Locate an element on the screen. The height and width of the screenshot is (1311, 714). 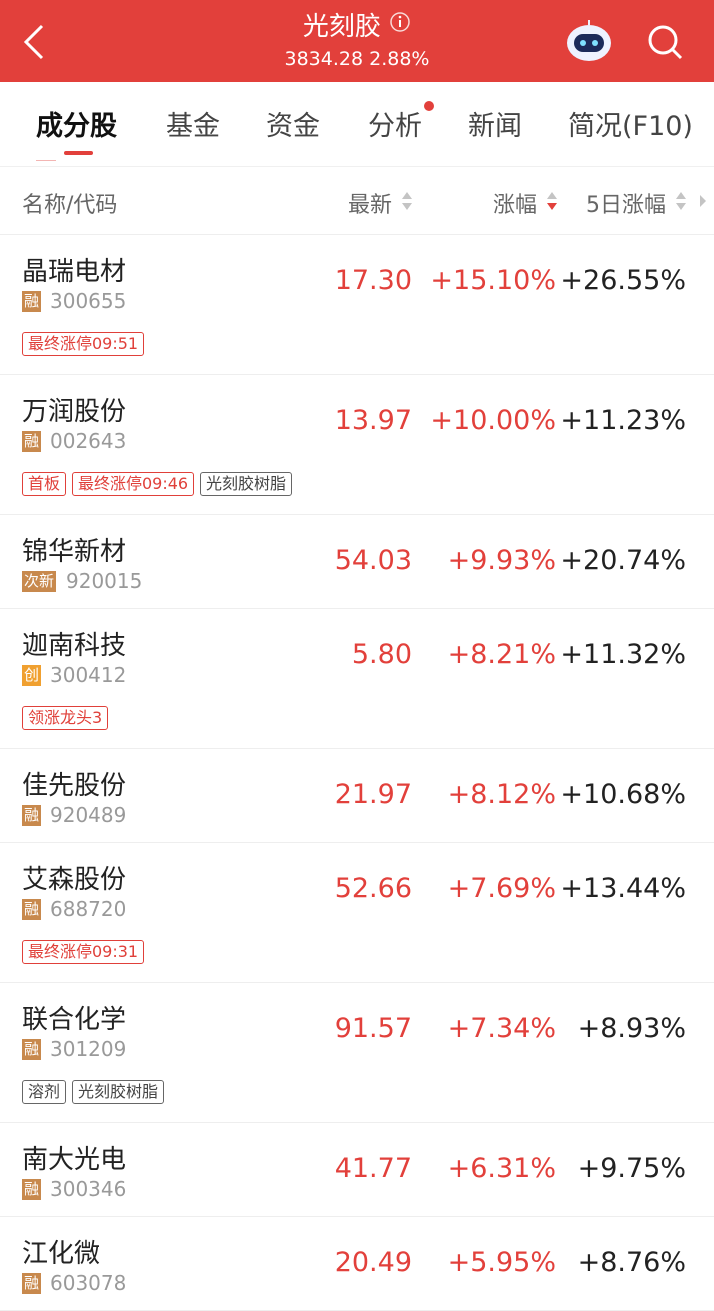
stock-name: 联合化学 is located at coordinates (74, 1020).